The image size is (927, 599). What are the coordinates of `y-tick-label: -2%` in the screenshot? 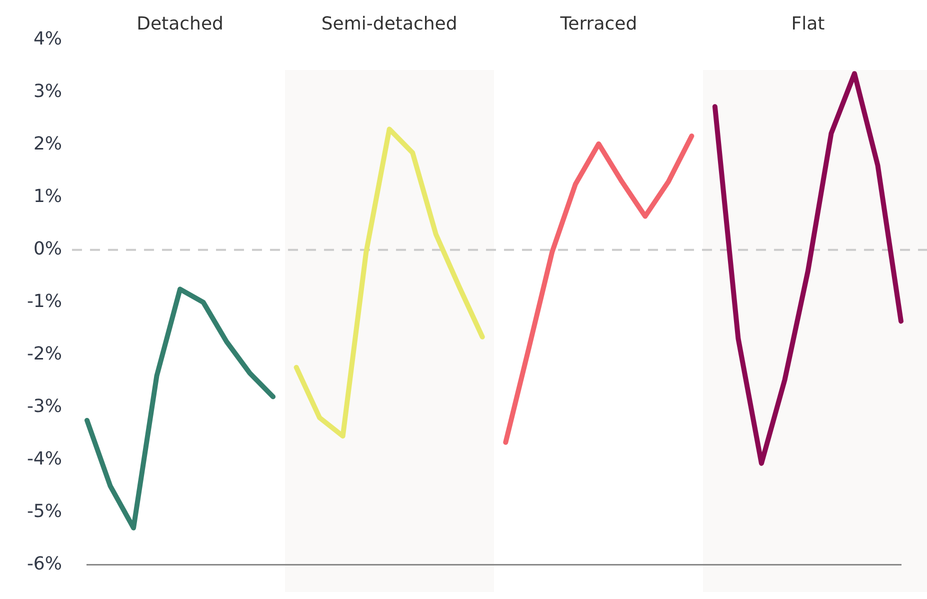 It's located at (44, 353).